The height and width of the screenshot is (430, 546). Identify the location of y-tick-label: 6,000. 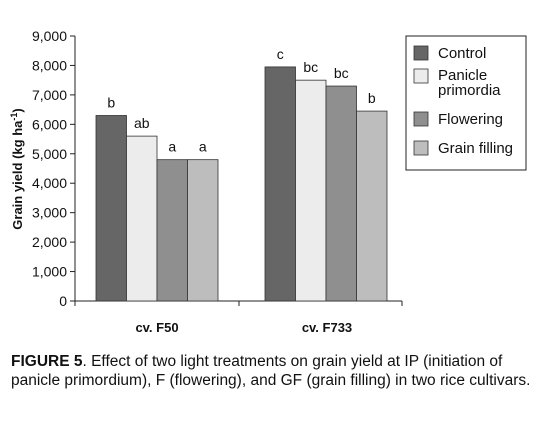
(49, 124).